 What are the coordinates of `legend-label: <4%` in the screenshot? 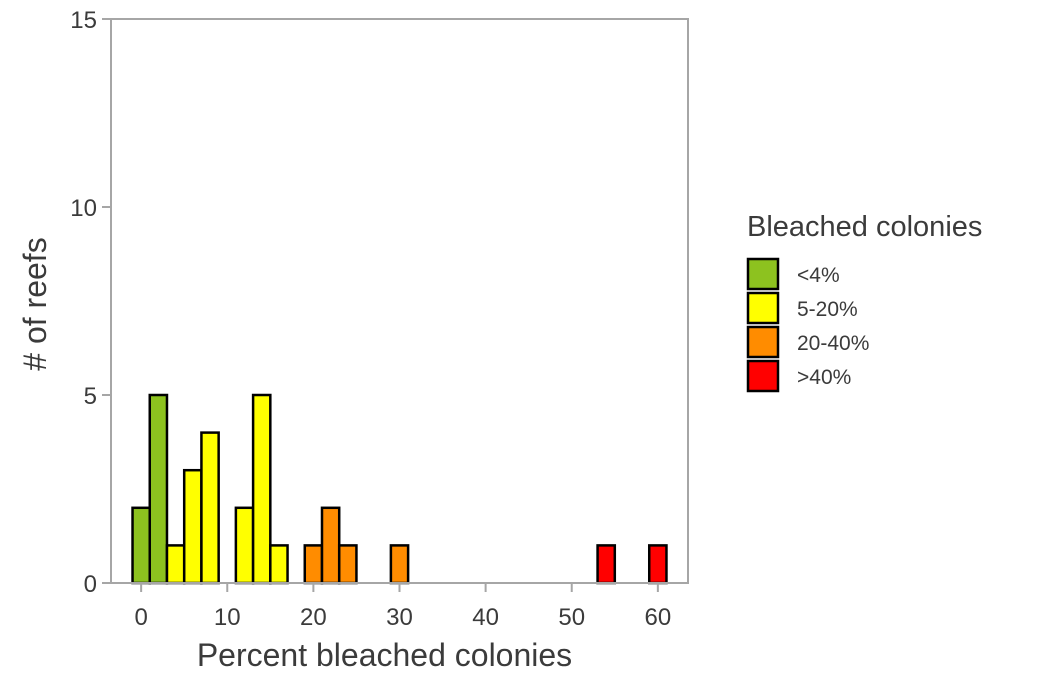 It's located at (818, 275).